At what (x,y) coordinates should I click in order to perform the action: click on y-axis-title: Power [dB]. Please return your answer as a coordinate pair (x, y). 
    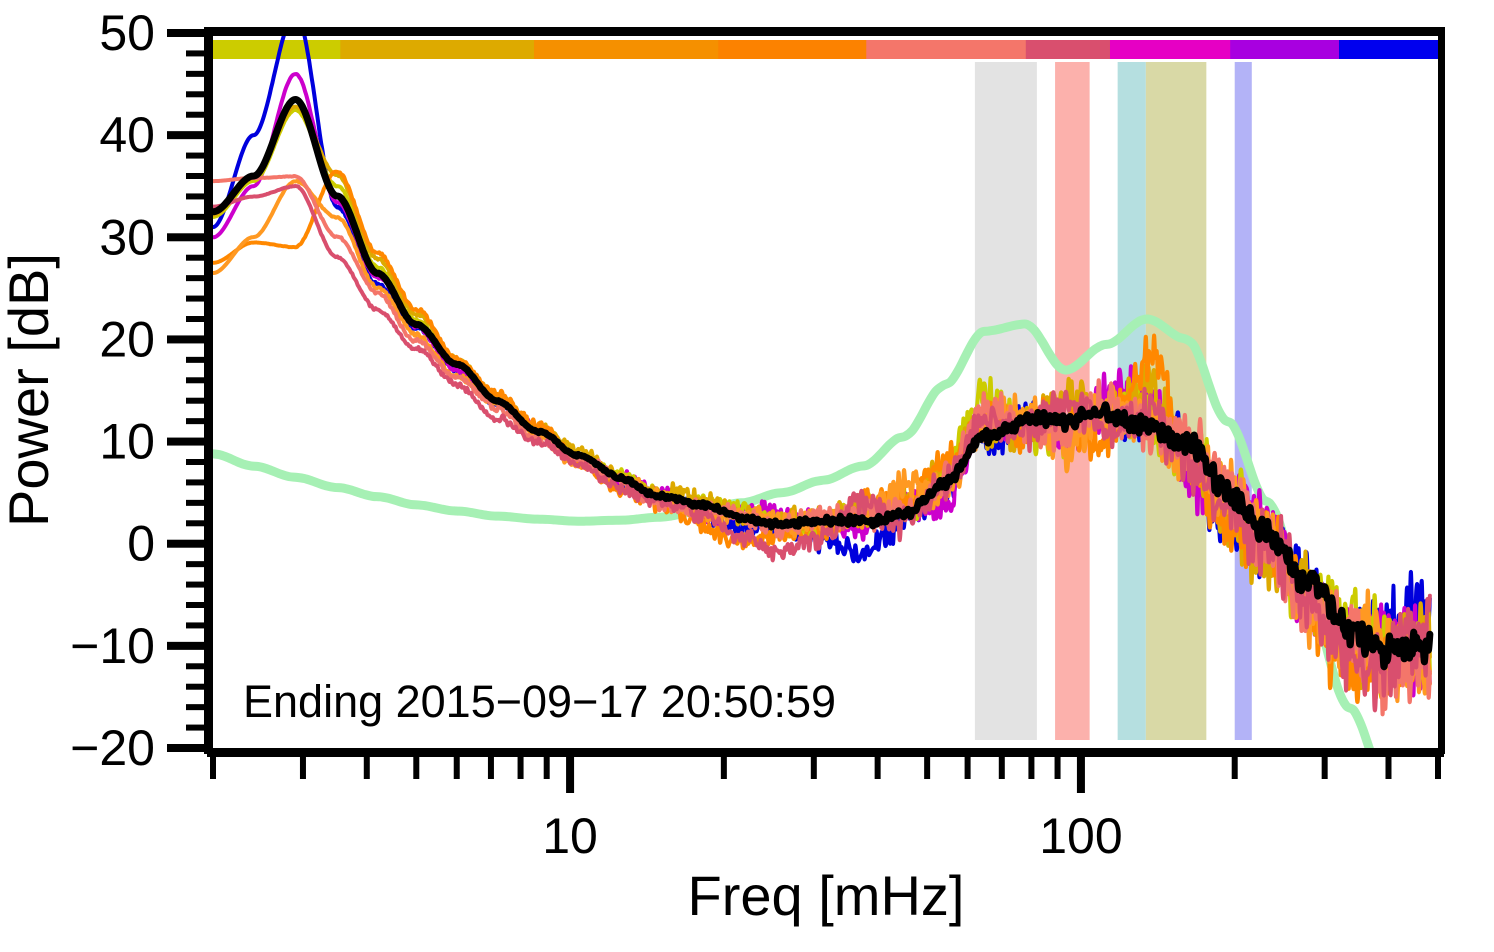
    Looking at the image, I should click on (30, 390).